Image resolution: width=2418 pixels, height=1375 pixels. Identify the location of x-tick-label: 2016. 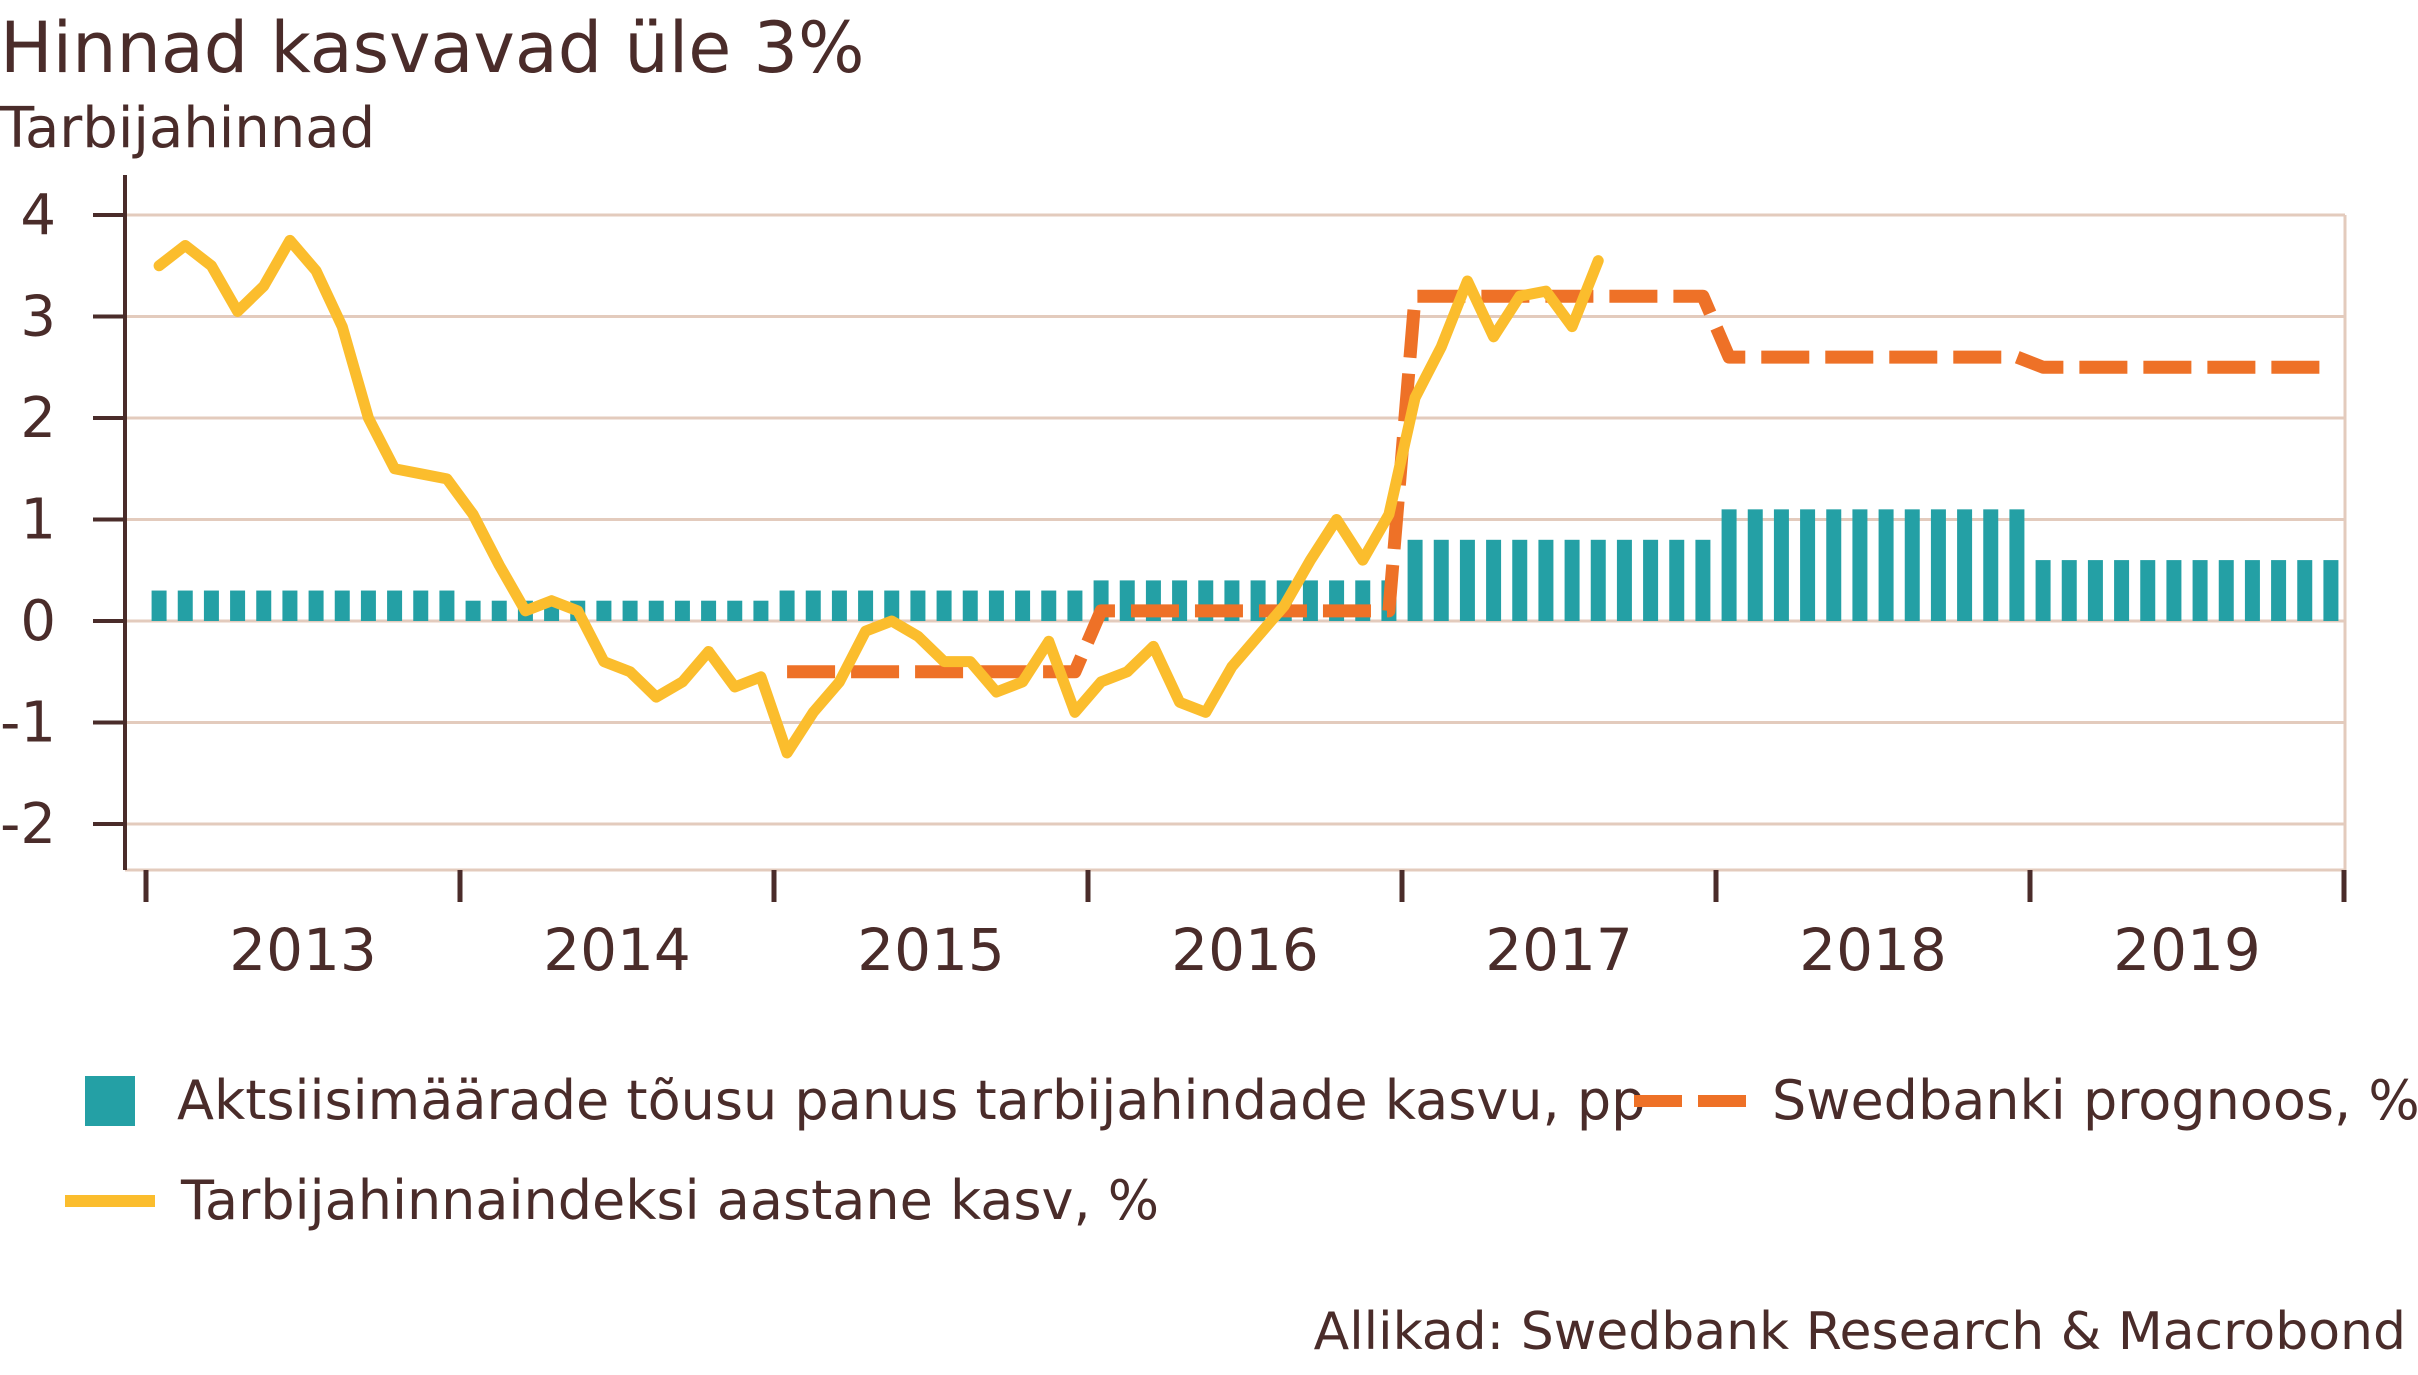
(1245, 950).